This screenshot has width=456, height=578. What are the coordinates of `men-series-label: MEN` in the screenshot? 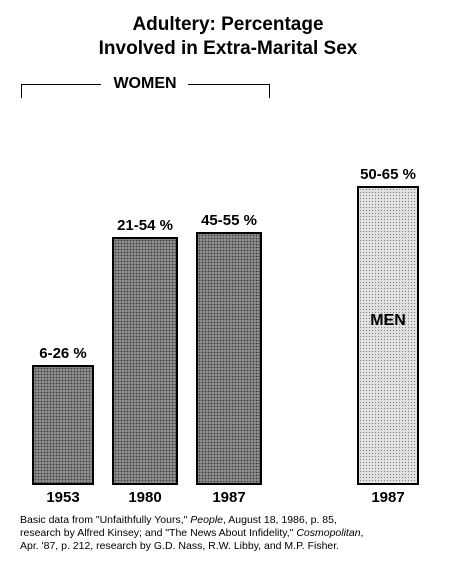 It's located at (388, 320).